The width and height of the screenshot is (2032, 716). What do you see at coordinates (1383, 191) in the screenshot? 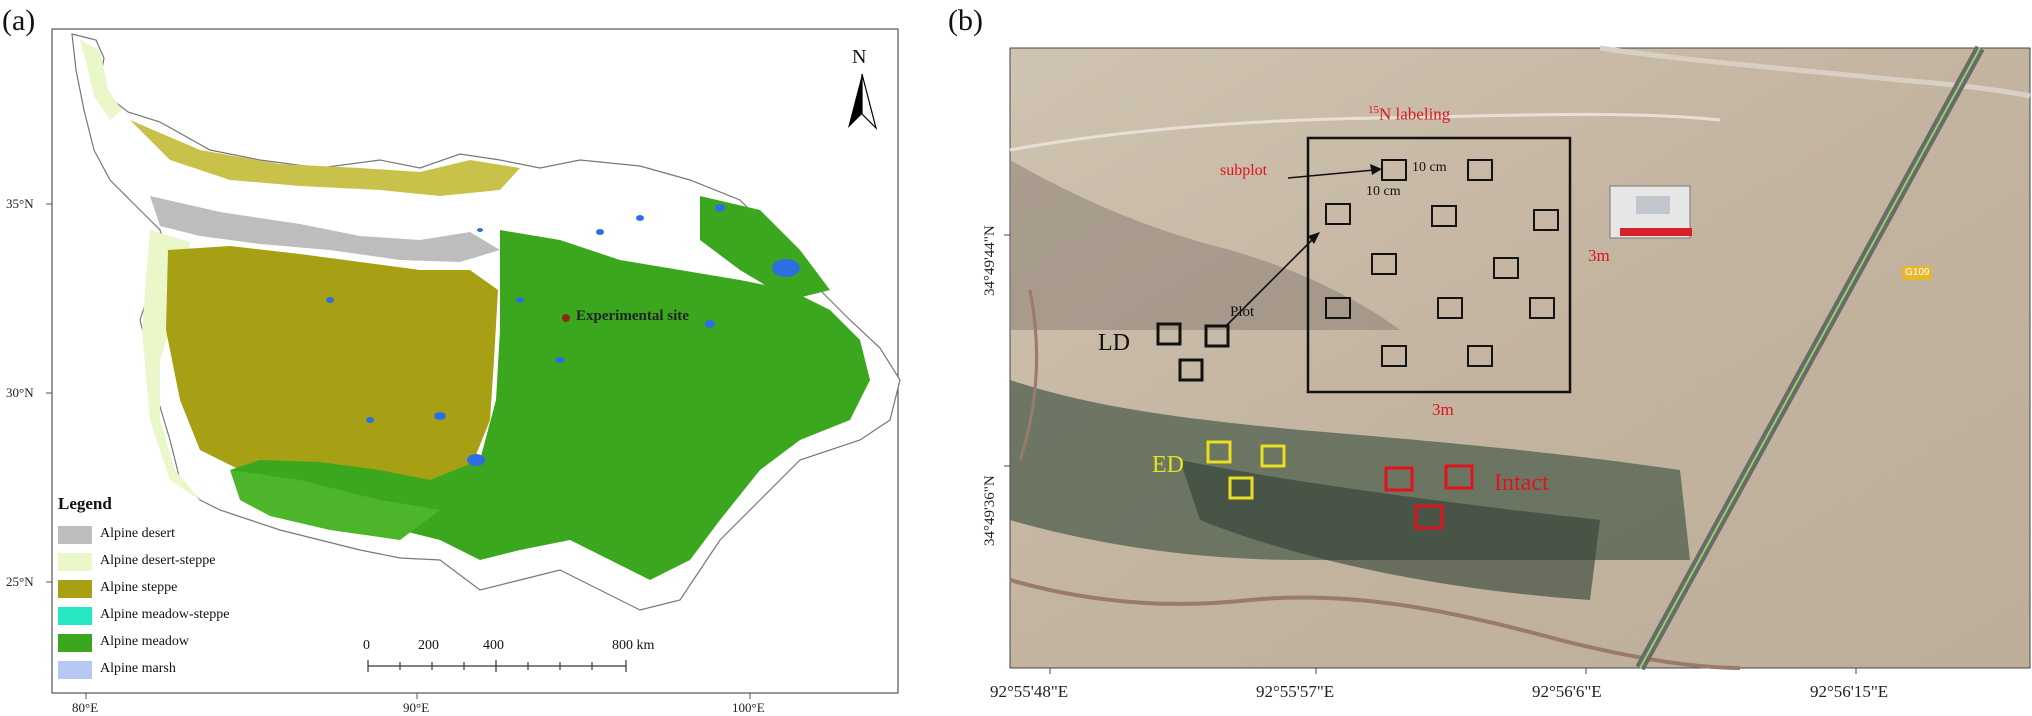
I see `dimension-label-2: 10 cm` at bounding box center [1383, 191].